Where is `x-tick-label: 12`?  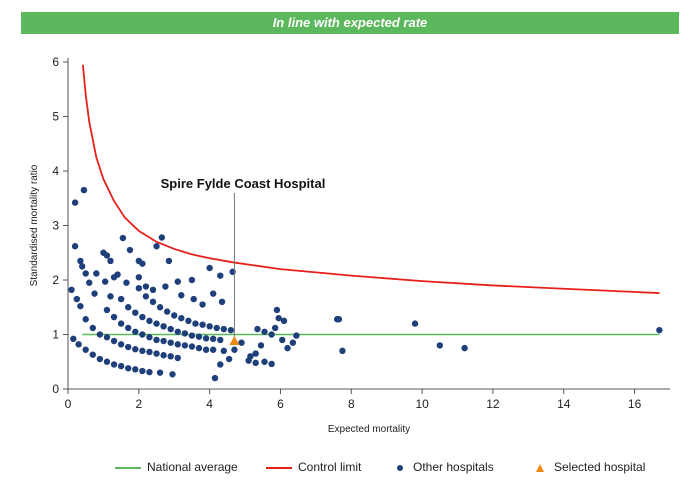 x-tick-label: 12 is located at coordinates (493, 404).